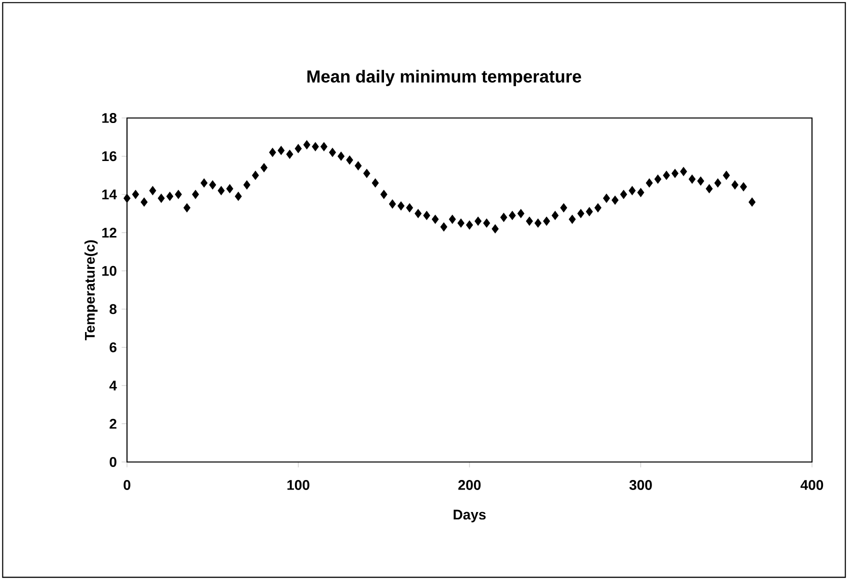 Image resolution: width=848 pixels, height=580 pixels. I want to click on x-tick-label: 200, so click(469, 485).